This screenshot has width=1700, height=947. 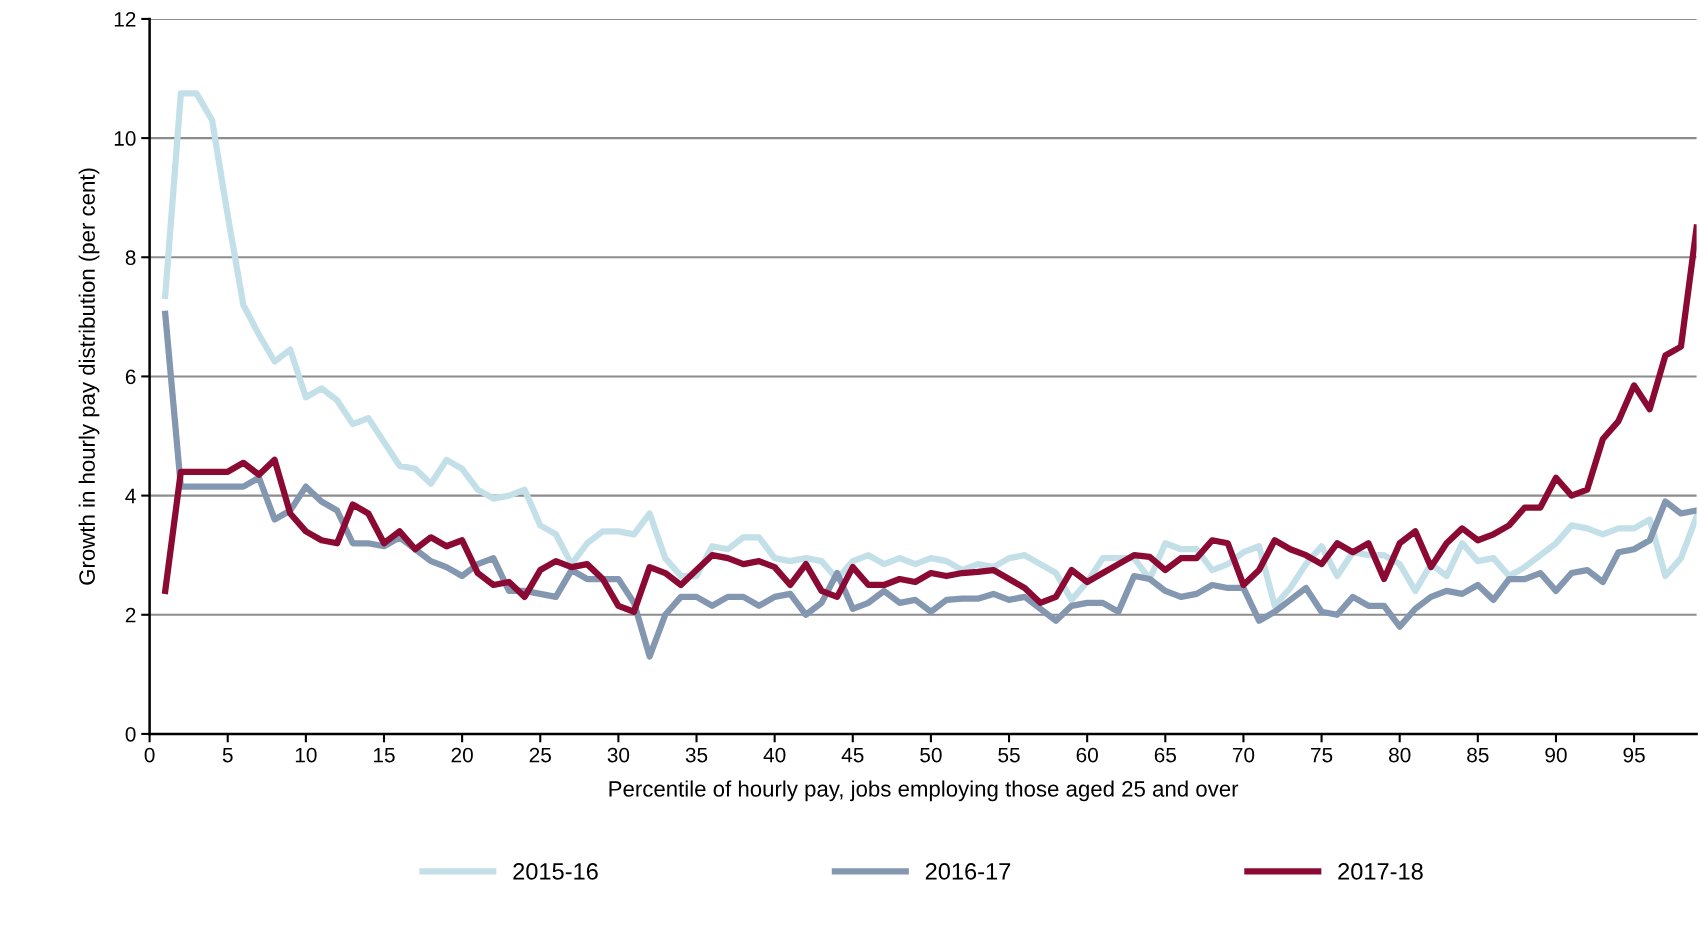 What do you see at coordinates (149, 755) in the screenshot?
I see `x-tick-label: 0` at bounding box center [149, 755].